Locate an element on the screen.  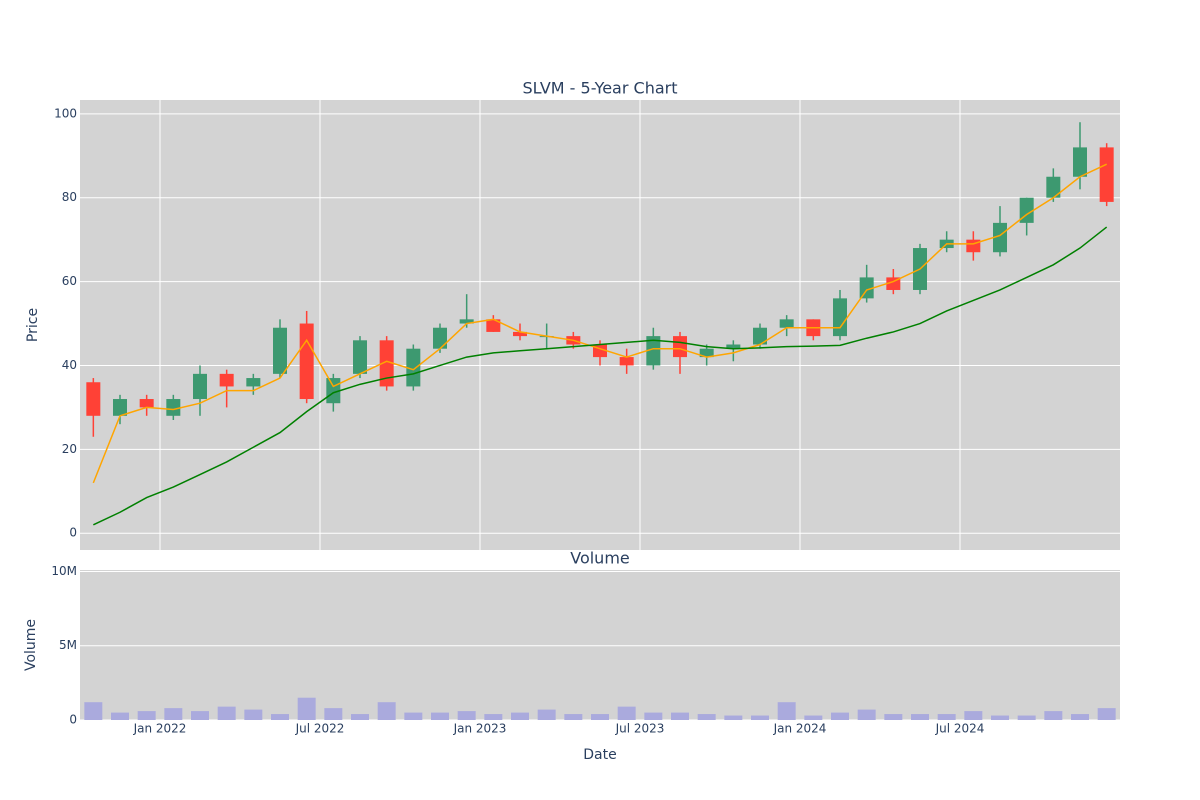
x-axis-title: Date is located at coordinates (599, 755).